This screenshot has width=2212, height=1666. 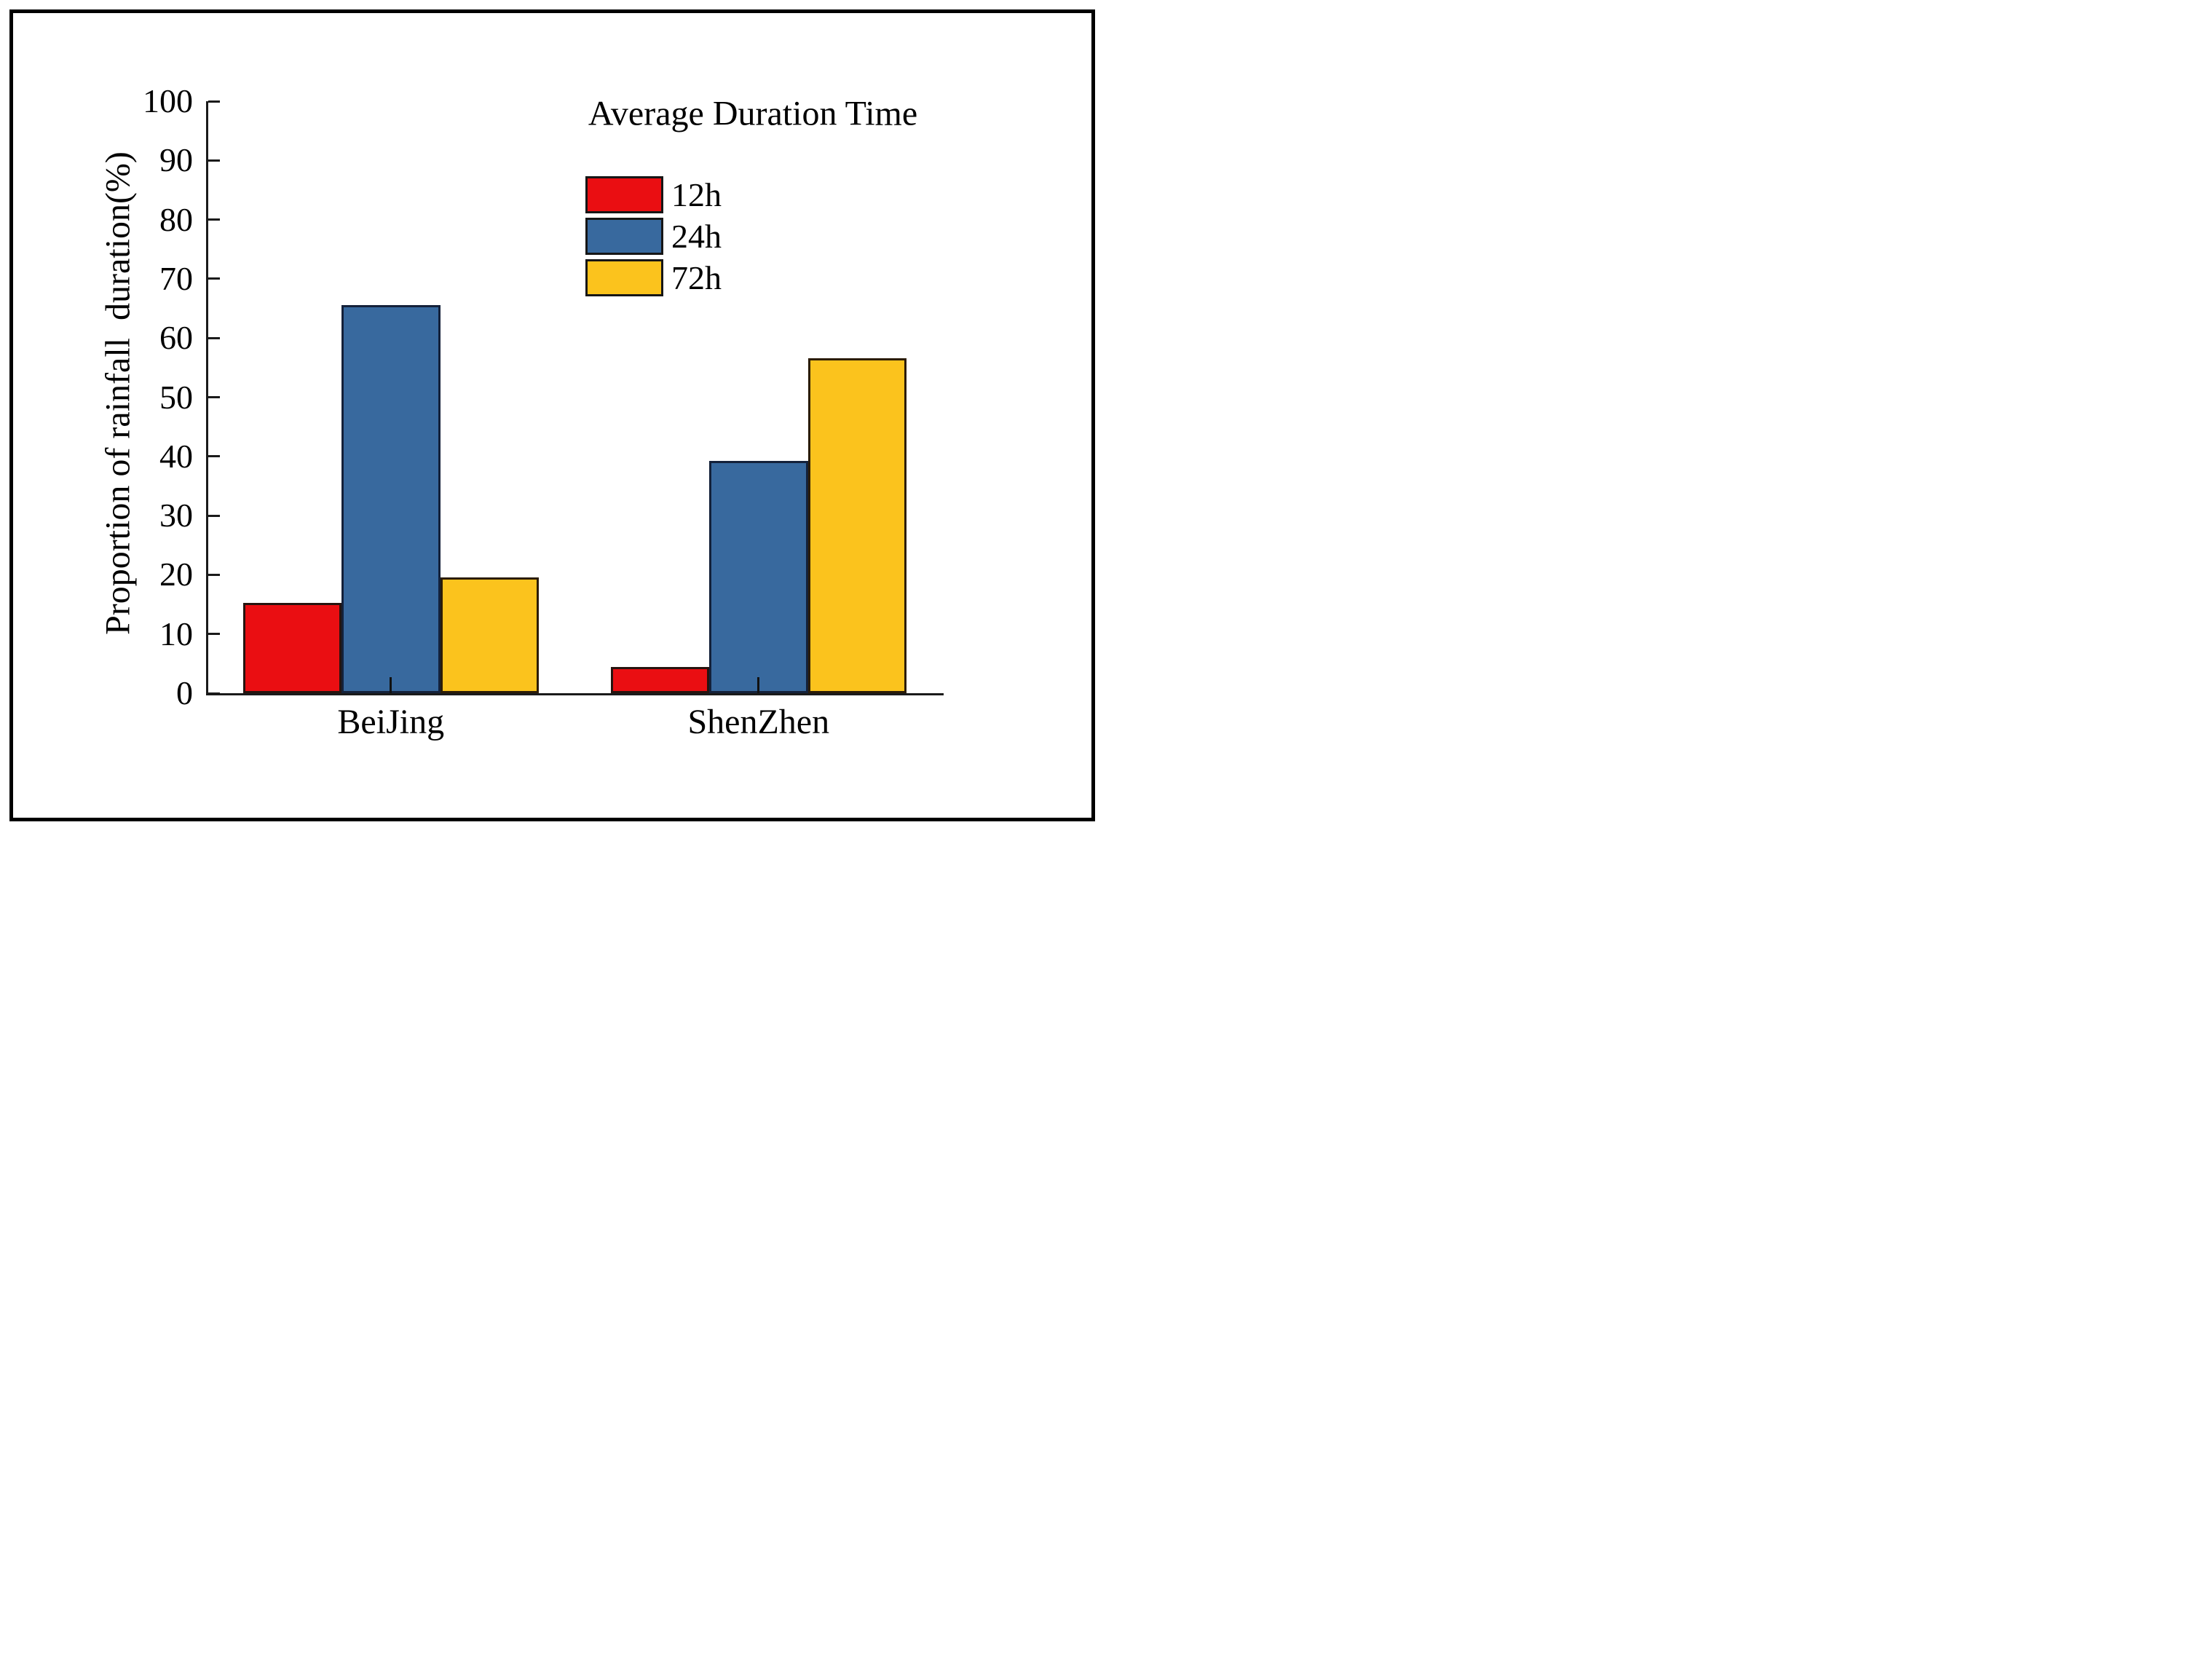 I want to click on bar-shenzhen-72h, so click(x=856, y=525).